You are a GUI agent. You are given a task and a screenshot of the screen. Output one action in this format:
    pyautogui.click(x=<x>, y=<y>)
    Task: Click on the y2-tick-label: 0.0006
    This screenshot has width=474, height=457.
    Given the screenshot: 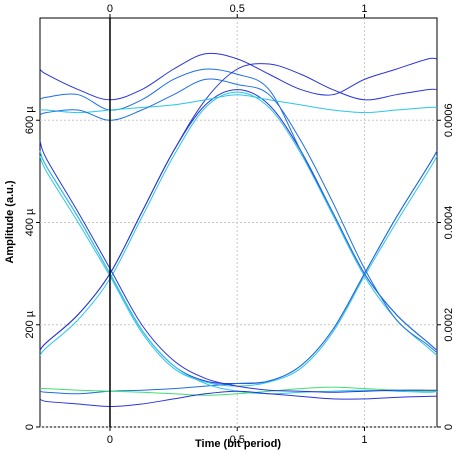 What is the action you would take?
    pyautogui.click(x=449, y=120)
    